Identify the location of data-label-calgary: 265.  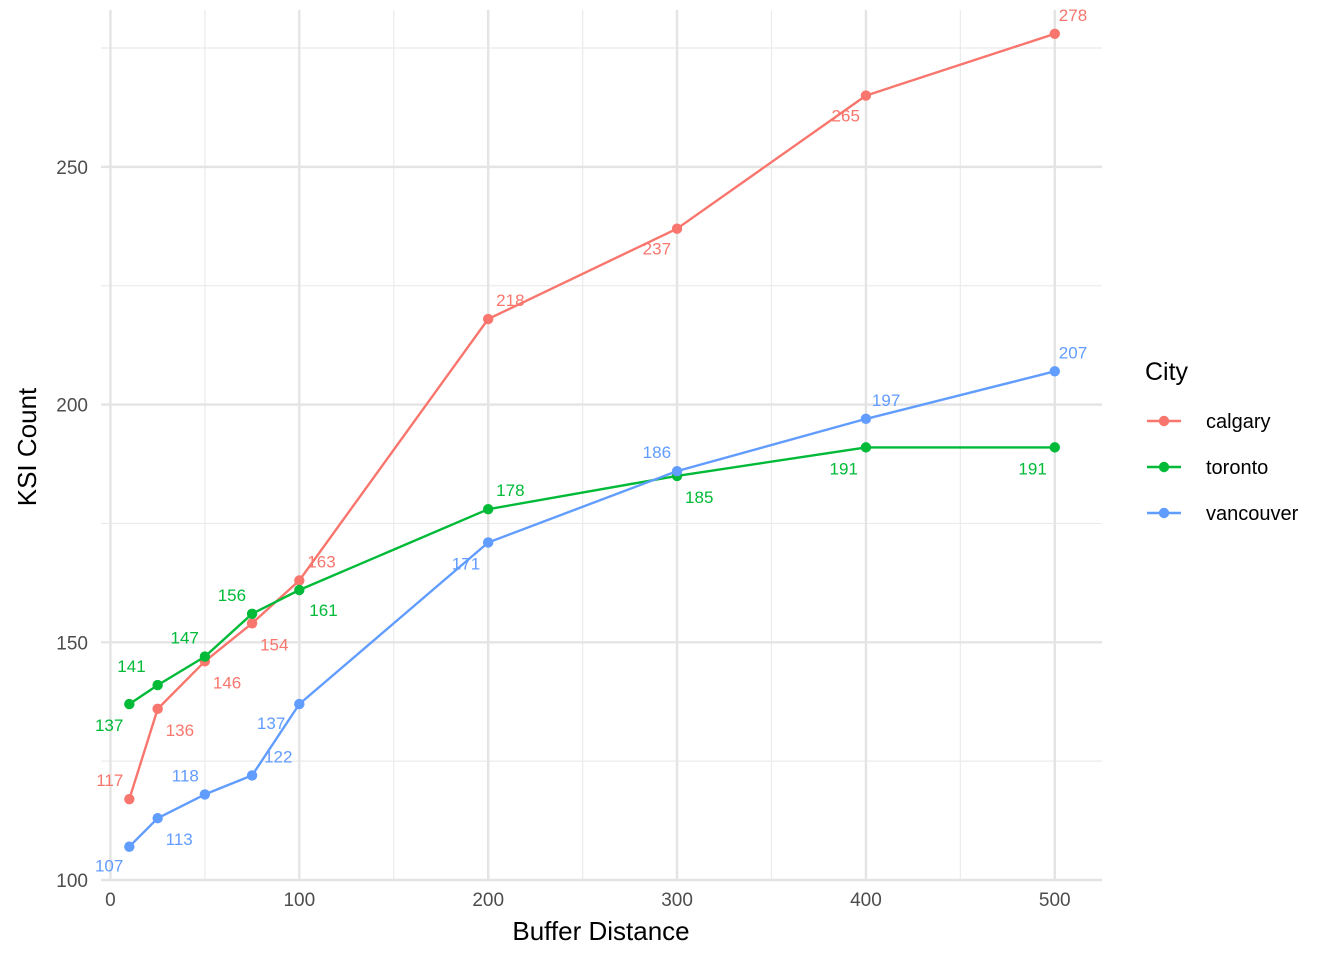
(846, 116).